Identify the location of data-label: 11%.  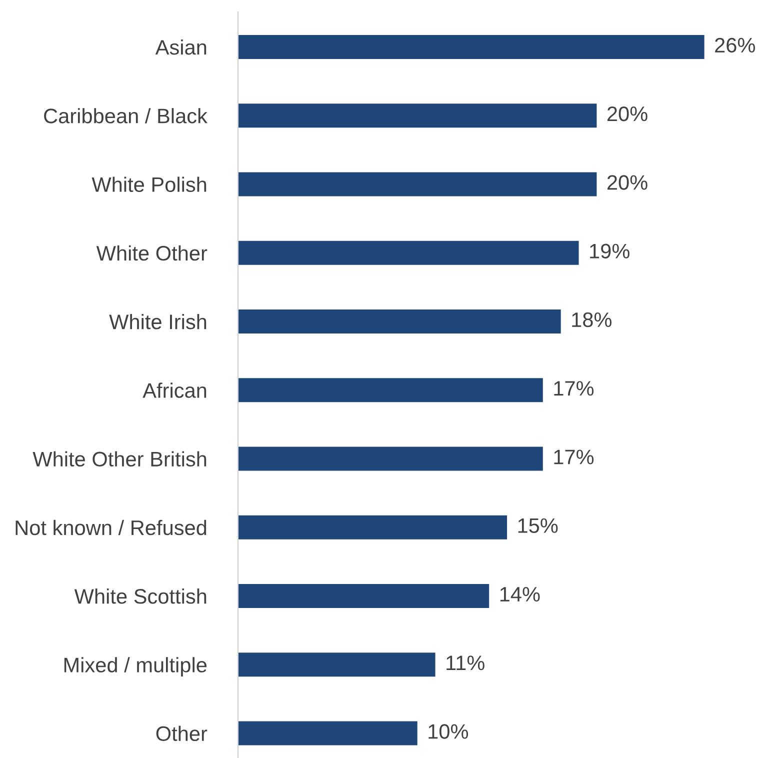
(465, 663).